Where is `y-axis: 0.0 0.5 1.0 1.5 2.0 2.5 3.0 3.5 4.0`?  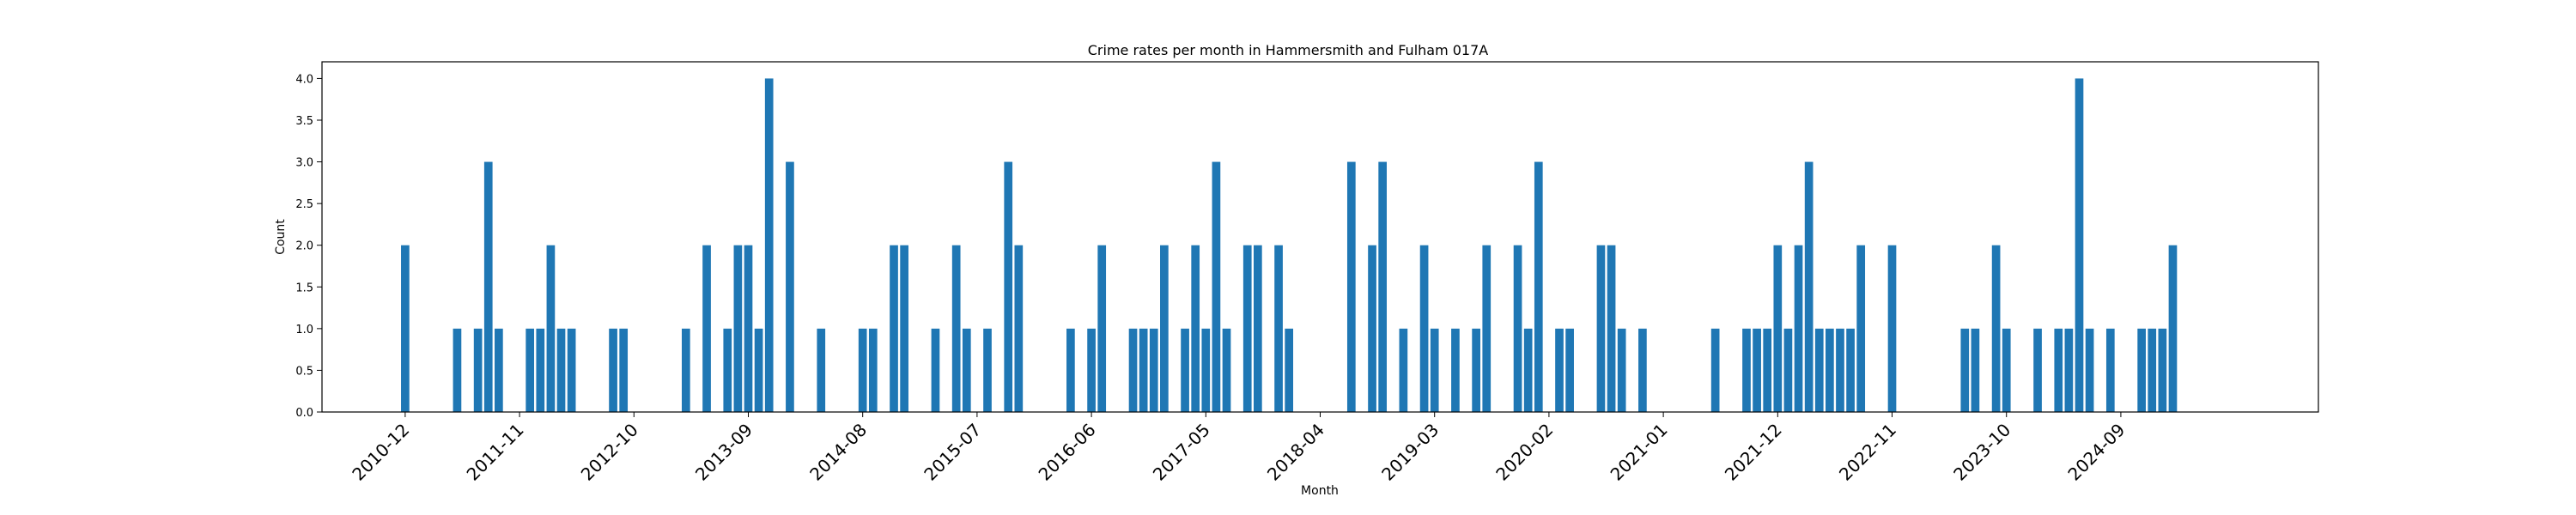
y-axis: 0.0 0.5 1.0 1.5 2.0 2.5 3.0 3.5 4.0 is located at coordinates (308, 246).